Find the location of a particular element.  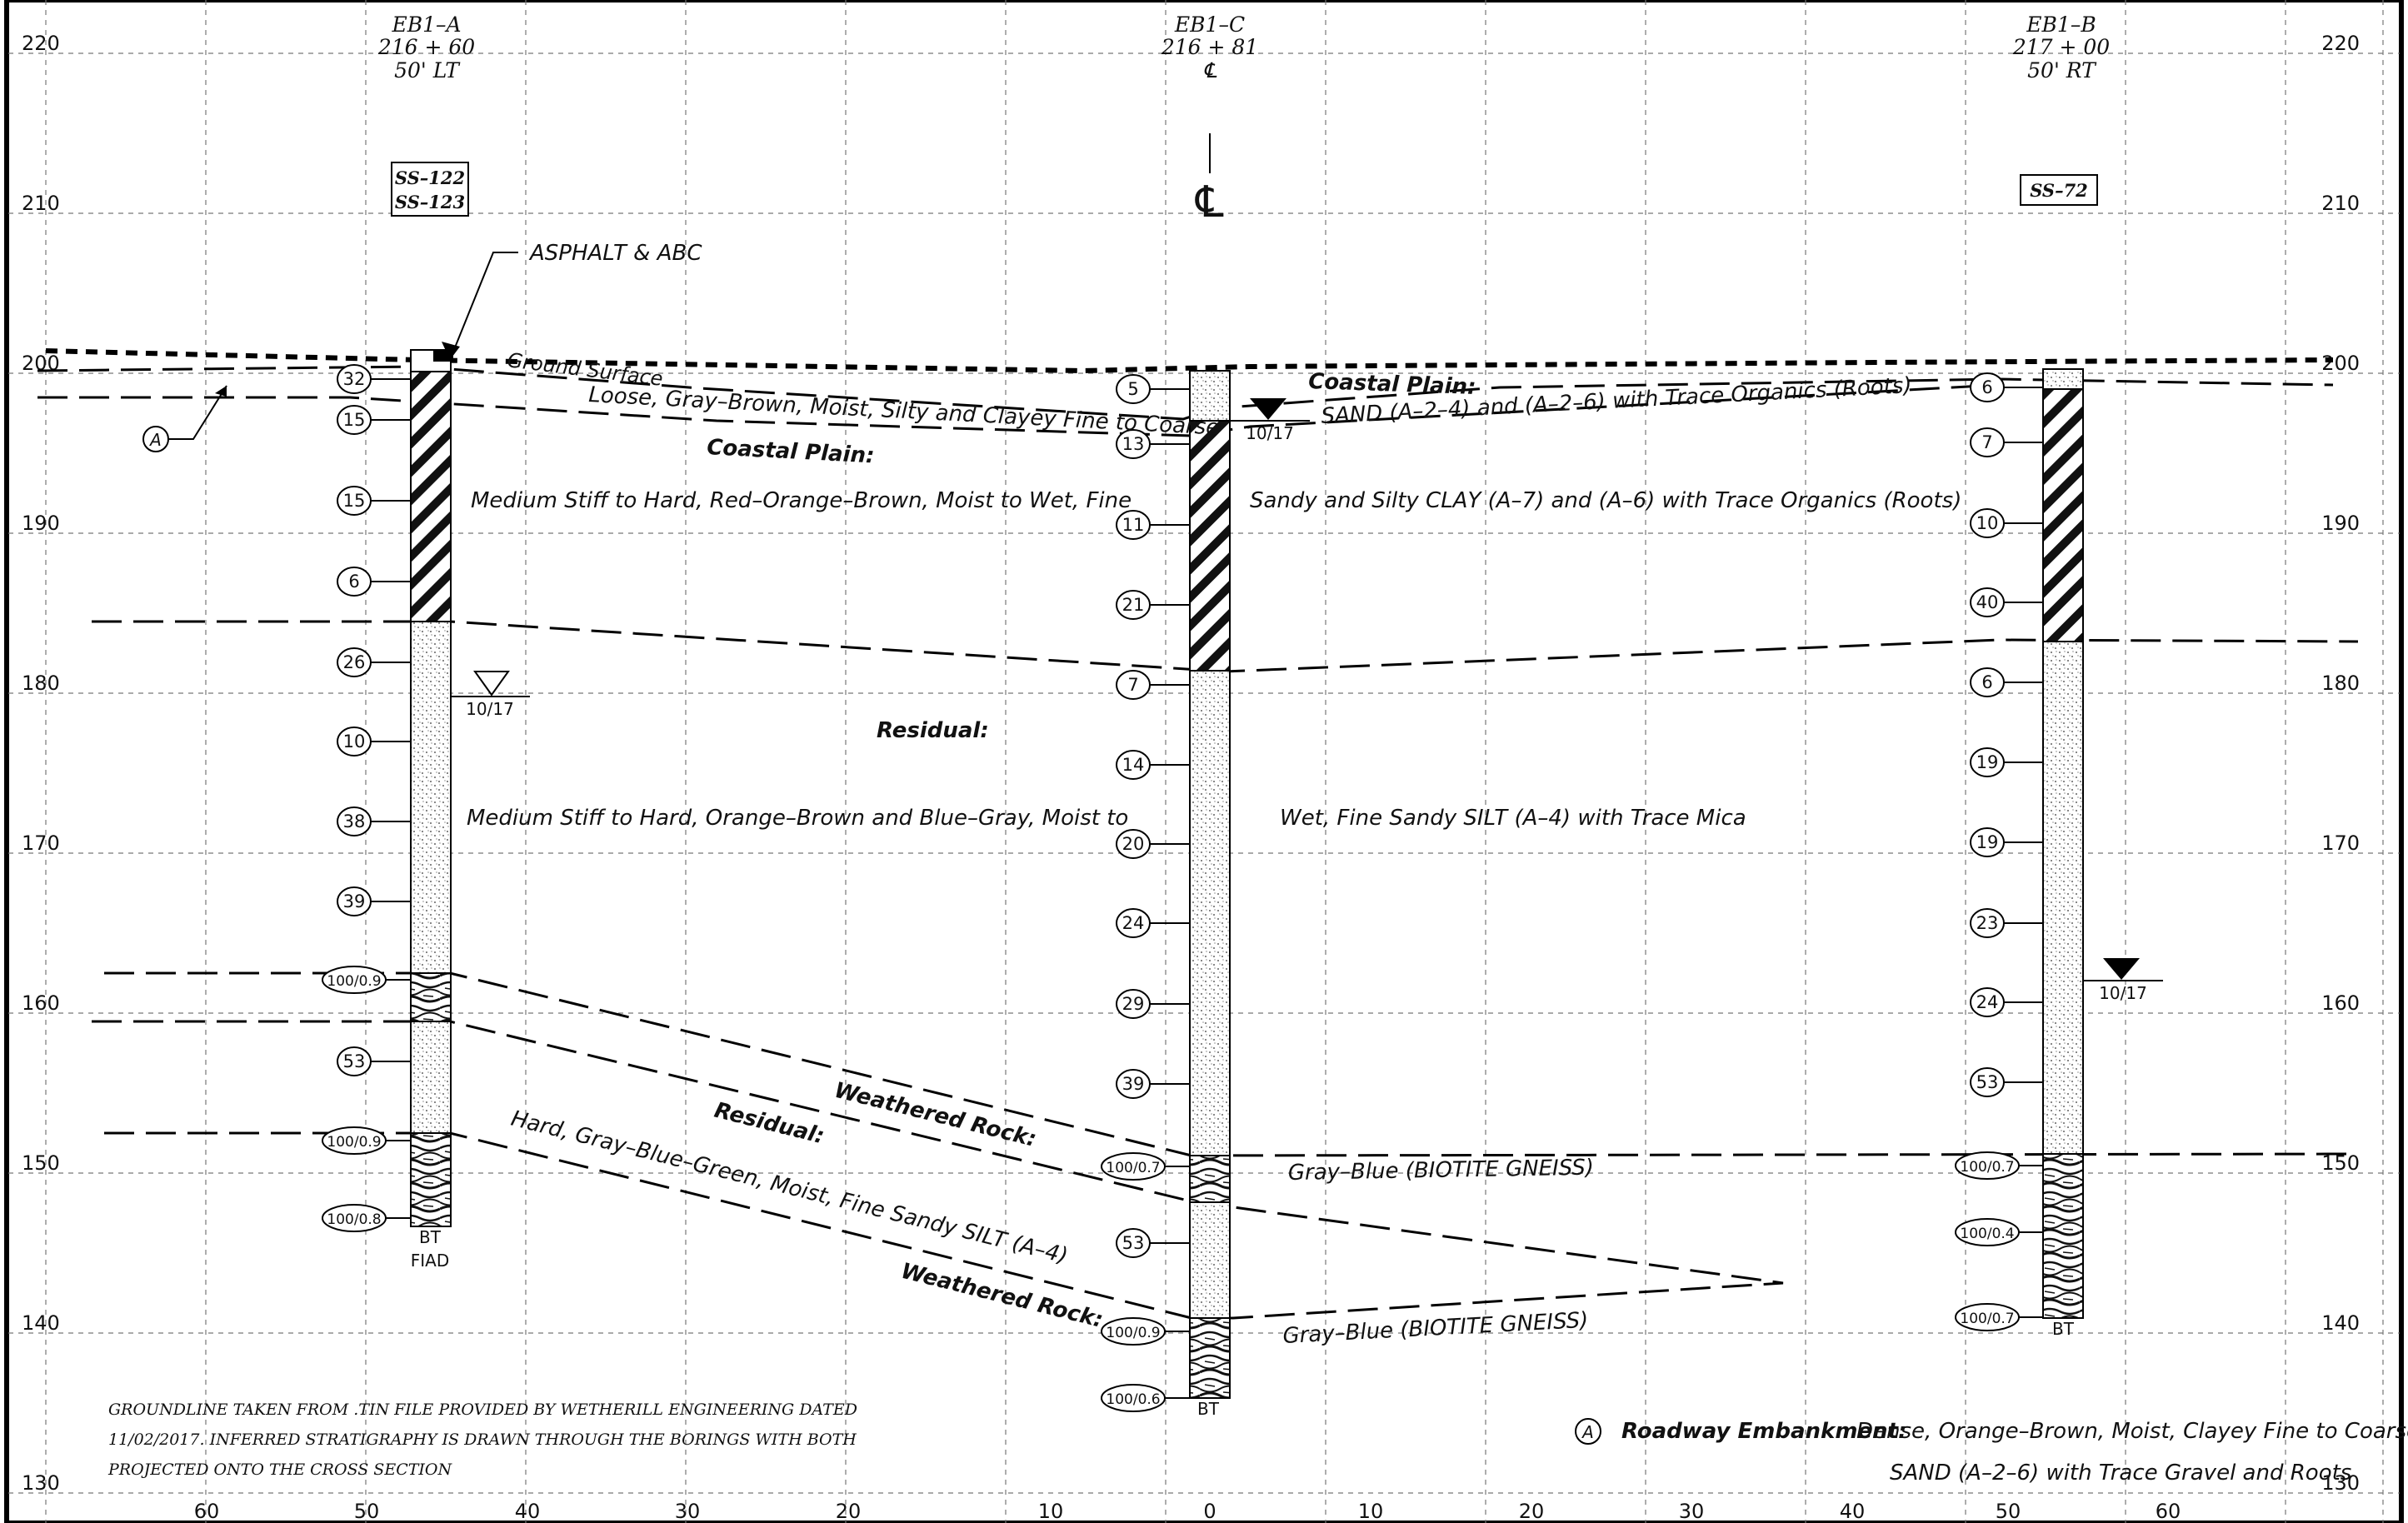

embankment-marker-callout: A is located at coordinates (184, 418).